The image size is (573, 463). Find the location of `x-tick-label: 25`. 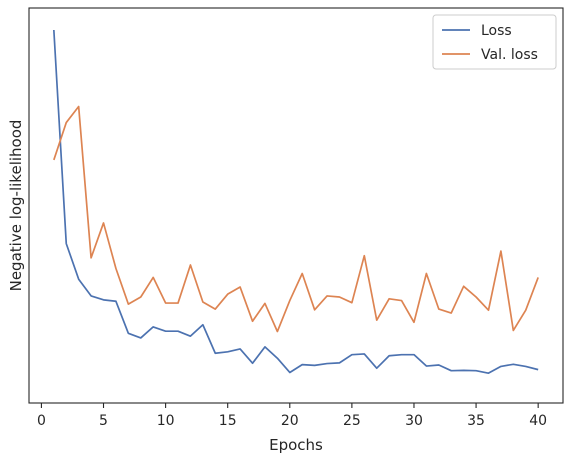

x-tick-label: 25 is located at coordinates (352, 421).